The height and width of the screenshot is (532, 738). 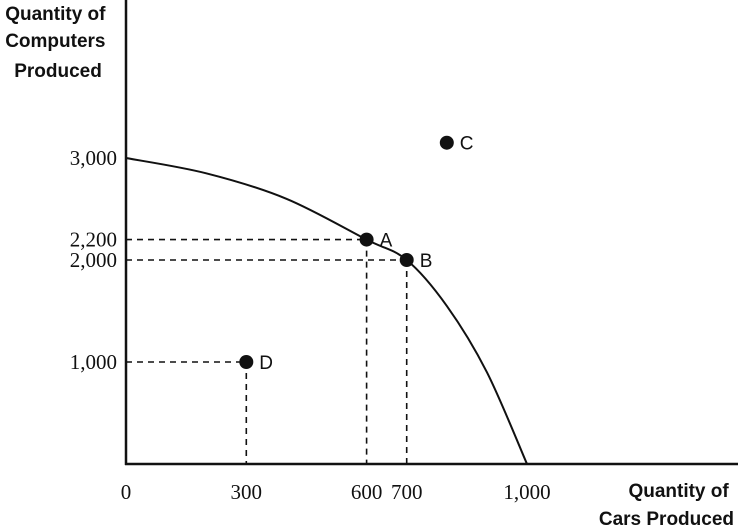 I want to click on y-axis-title-line-2: Computers, so click(x=55, y=41).